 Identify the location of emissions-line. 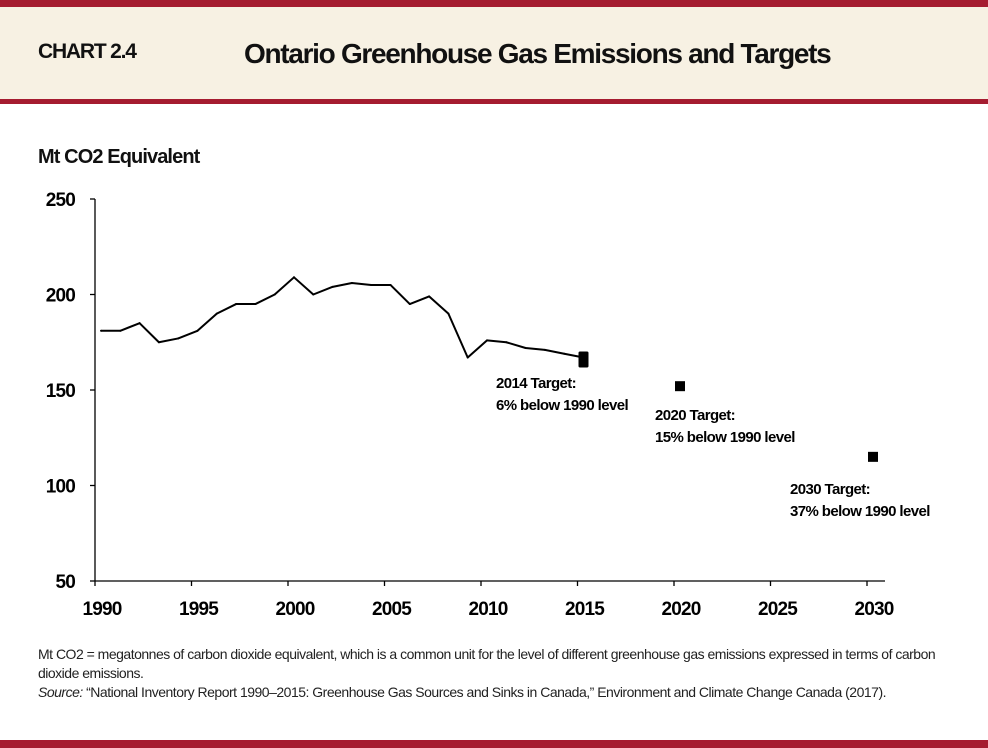
(342, 317).